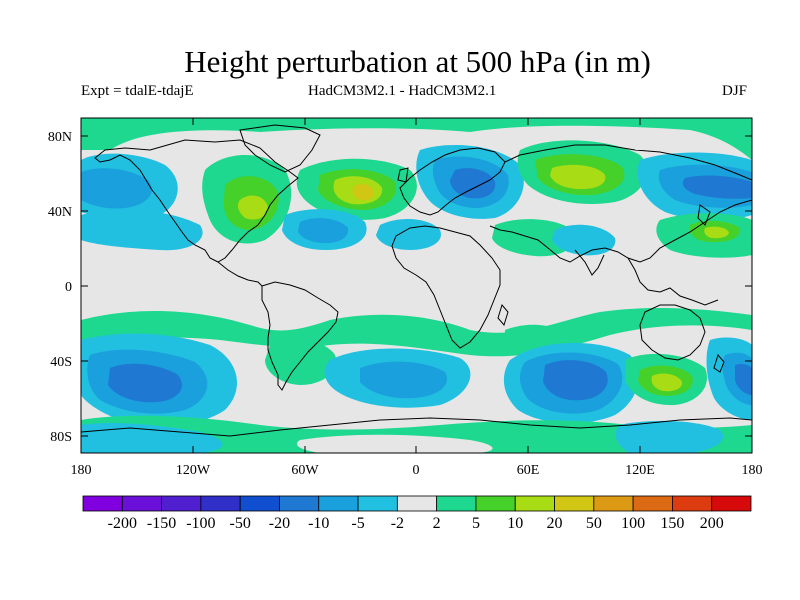 Image resolution: width=800 pixels, height=600 pixels. What do you see at coordinates (116, 188) in the screenshot?
I see `field-blob-nw-pacific-core` at bounding box center [116, 188].